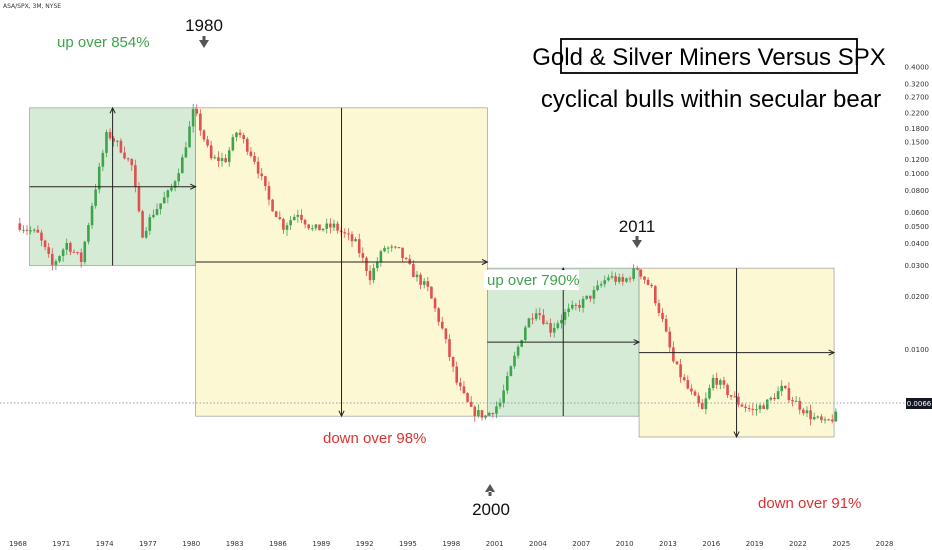  What do you see at coordinates (204, 25) in the screenshot?
I see `year-1980-label: 1980` at bounding box center [204, 25].